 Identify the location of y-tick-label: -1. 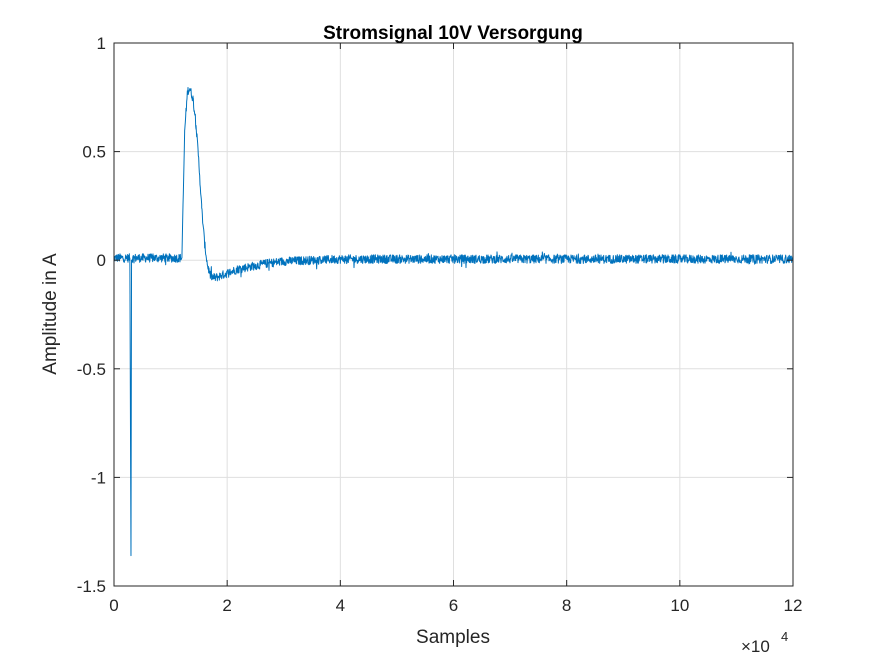
(98, 477).